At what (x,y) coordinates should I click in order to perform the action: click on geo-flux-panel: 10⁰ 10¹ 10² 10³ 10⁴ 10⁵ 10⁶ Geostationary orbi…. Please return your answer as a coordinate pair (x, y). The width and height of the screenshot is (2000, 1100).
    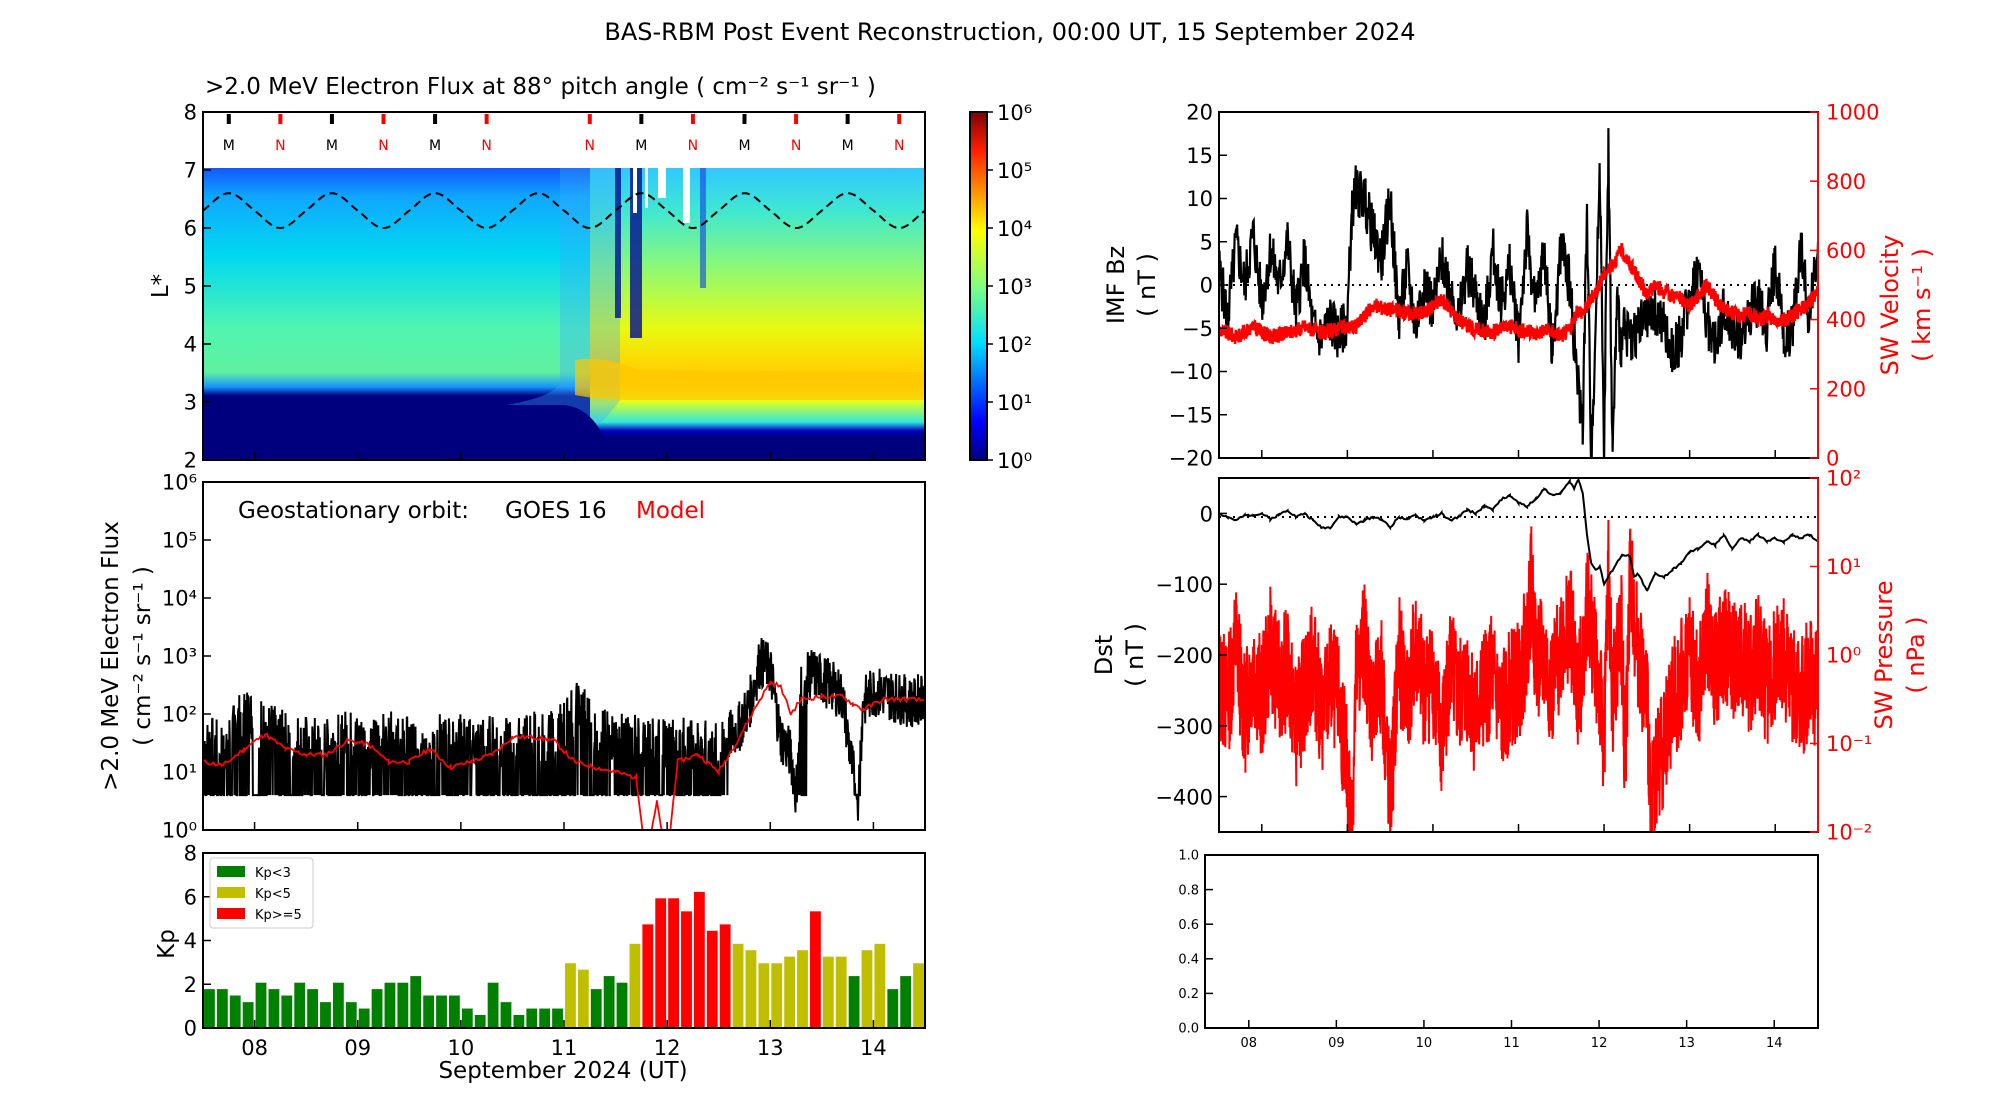
    Looking at the image, I should click on (512, 657).